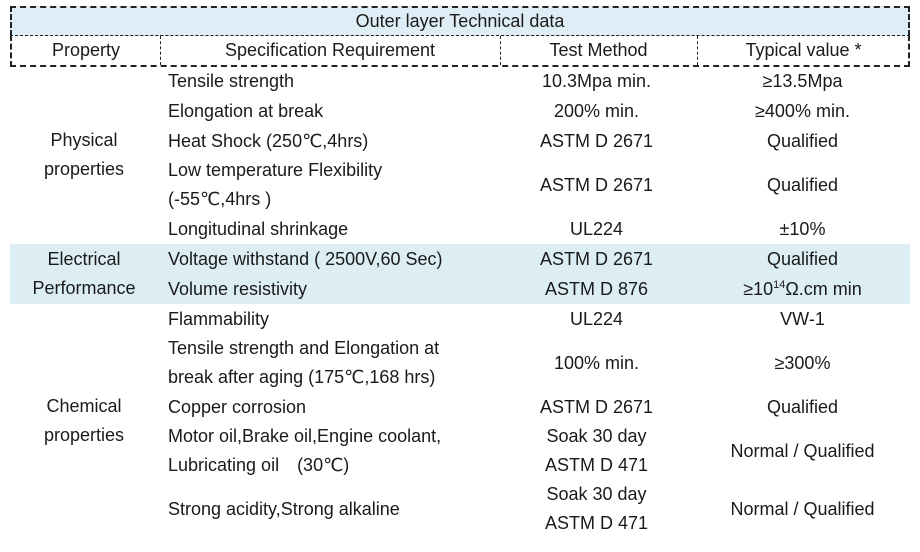 This screenshot has height=552, width=920. I want to click on method-cell: ASTM D 876, so click(596, 289).